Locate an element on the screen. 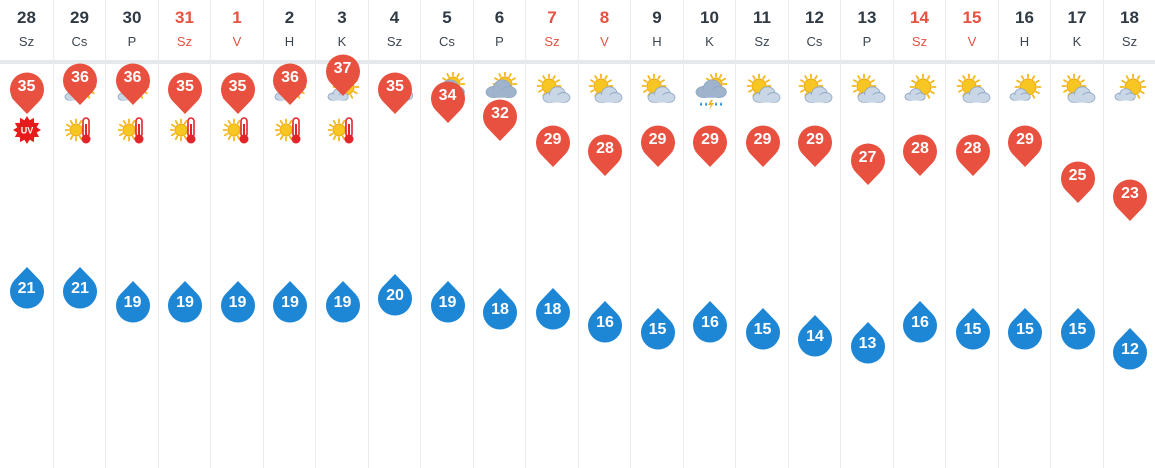 Image resolution: width=1155 pixels, height=468 pixels. high-temp-pin: 23 is located at coordinates (1130, 200).